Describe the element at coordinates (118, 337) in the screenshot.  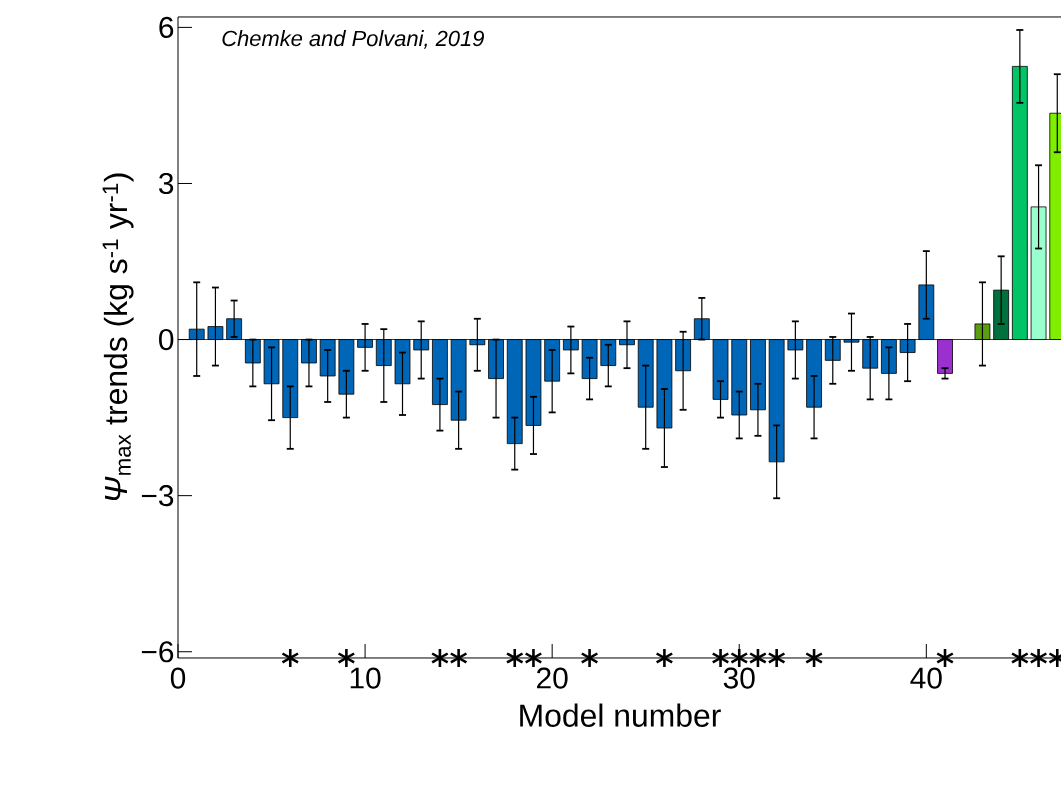
I see `y-axis-title: Ψ$_{max}$ trends (kg s$^{-1}$ yr$^{-1}$)` at that location.